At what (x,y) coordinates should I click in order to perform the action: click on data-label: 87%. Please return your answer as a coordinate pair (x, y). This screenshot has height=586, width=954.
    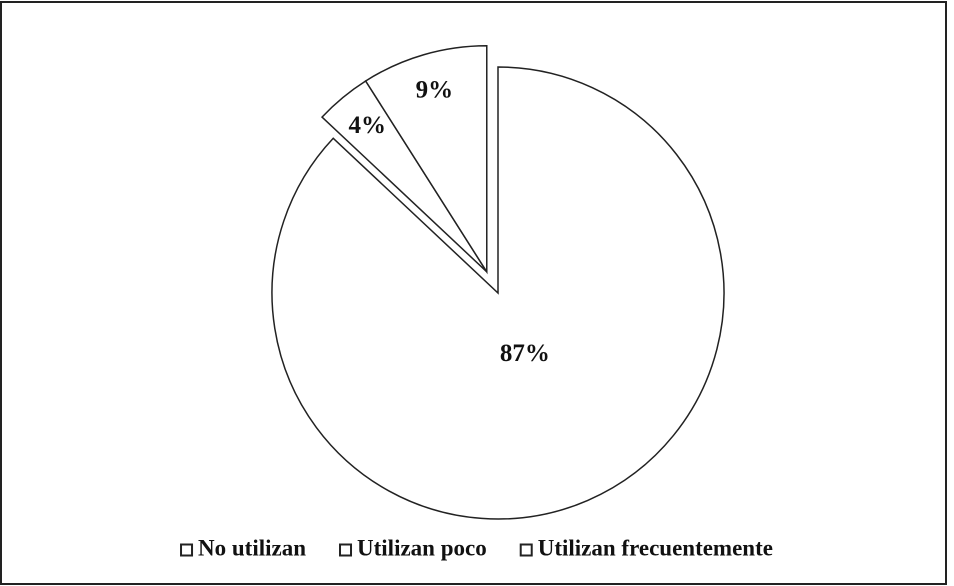
    Looking at the image, I should click on (525, 353).